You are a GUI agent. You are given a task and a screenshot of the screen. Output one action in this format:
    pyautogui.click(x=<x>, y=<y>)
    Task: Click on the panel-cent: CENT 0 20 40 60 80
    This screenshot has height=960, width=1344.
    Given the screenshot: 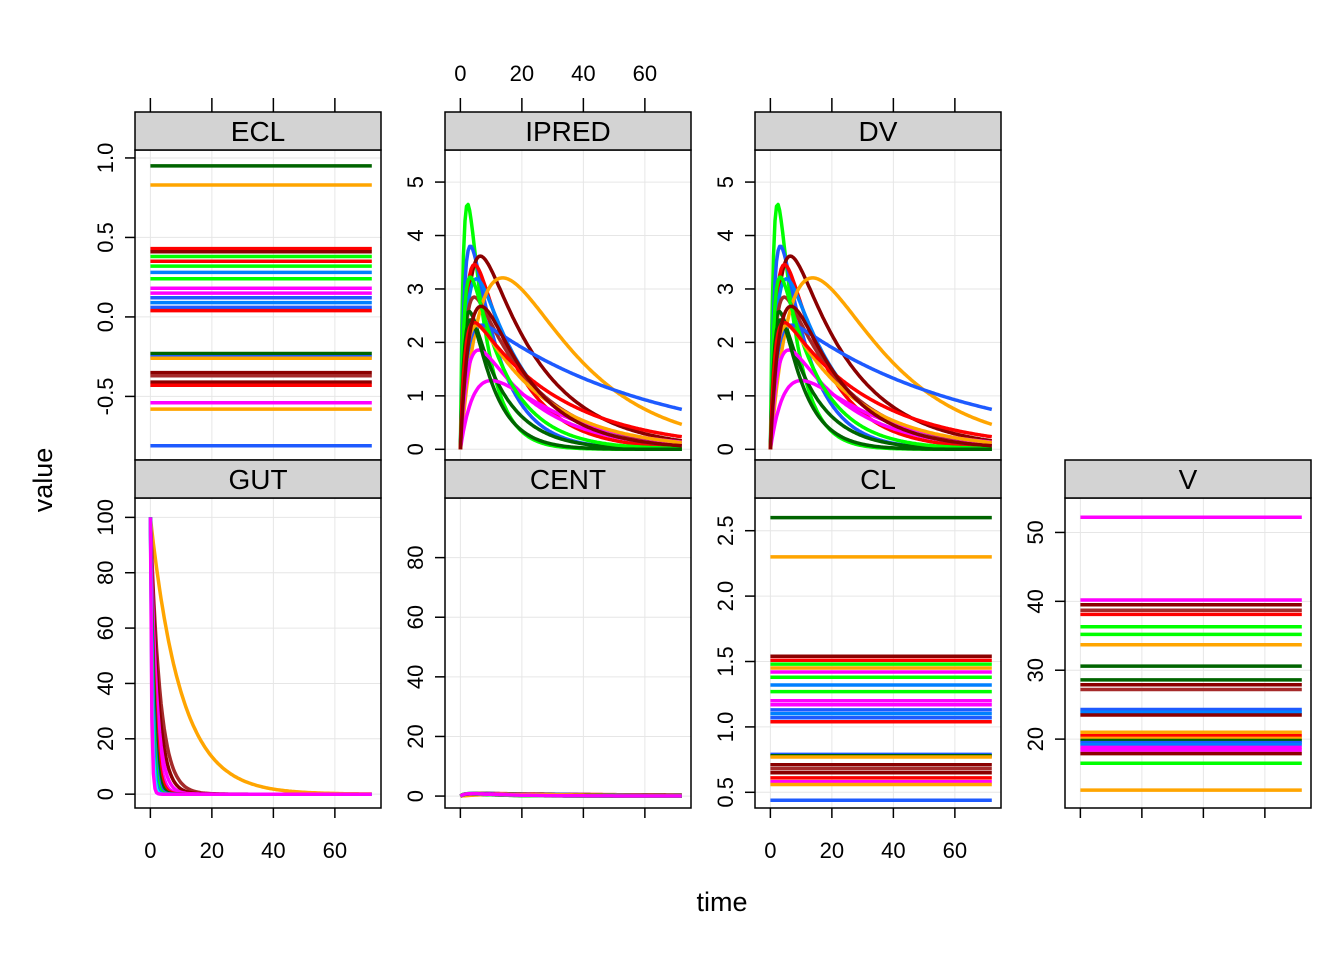 What is the action you would take?
    pyautogui.click(x=547, y=634)
    